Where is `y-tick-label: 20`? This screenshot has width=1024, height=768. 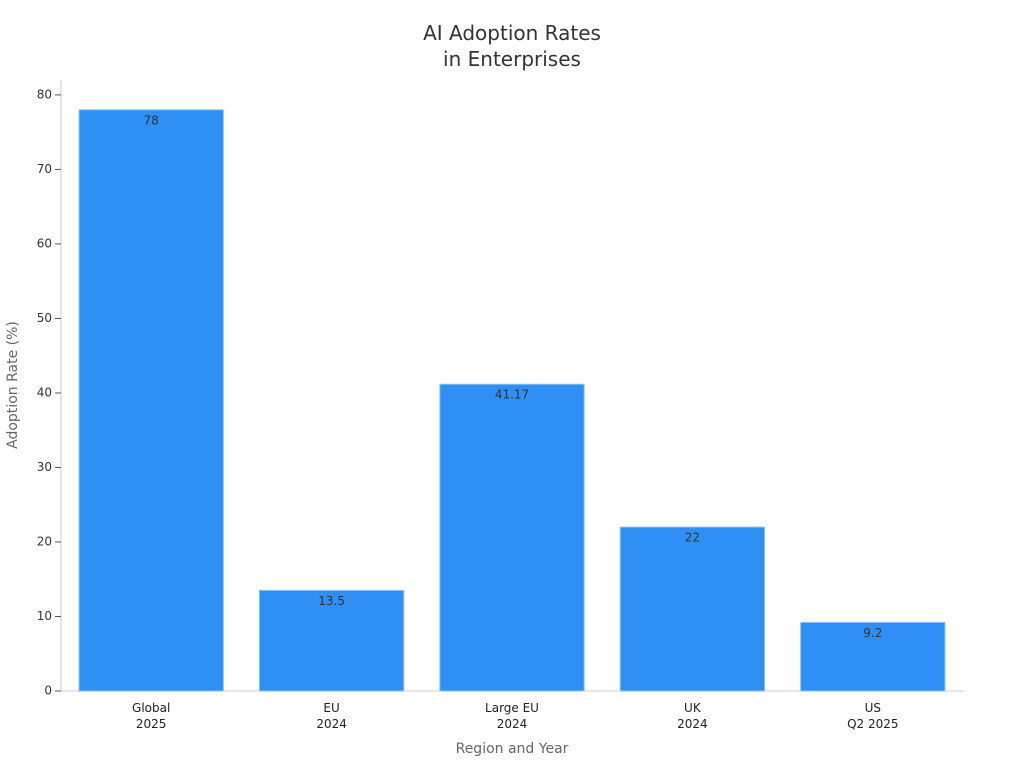
y-tick-label: 20 is located at coordinates (44, 541).